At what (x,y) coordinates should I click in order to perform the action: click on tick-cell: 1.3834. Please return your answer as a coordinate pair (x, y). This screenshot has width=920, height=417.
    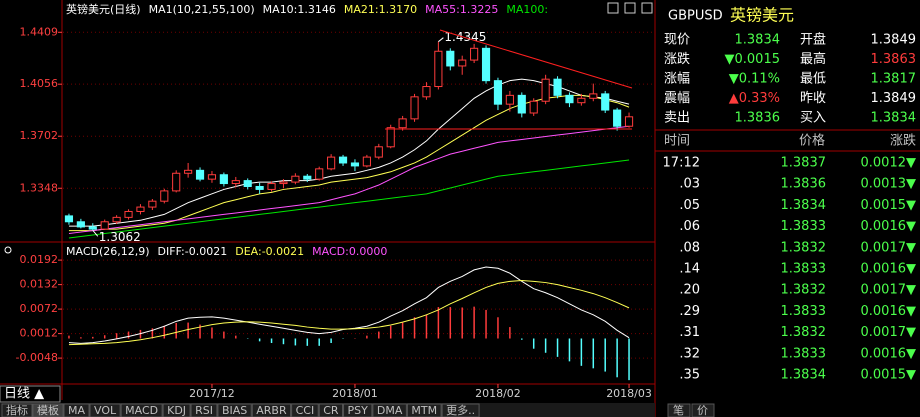
    Looking at the image, I should click on (804, 205).